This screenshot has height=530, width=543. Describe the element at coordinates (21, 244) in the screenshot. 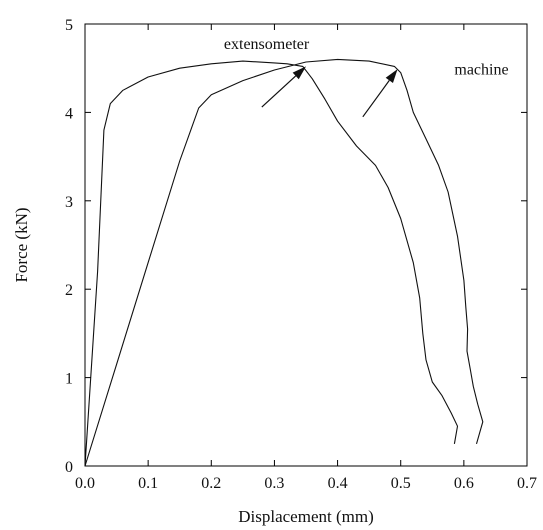

I see `y-axis-title: Force (kN)` at that location.